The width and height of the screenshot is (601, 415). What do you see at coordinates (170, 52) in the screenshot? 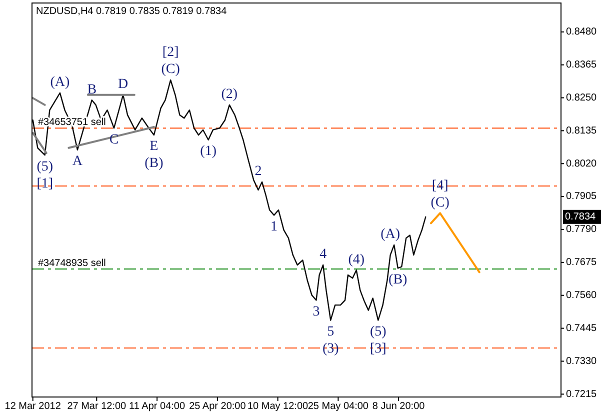
I see `annotation: [2]` at bounding box center [170, 52].